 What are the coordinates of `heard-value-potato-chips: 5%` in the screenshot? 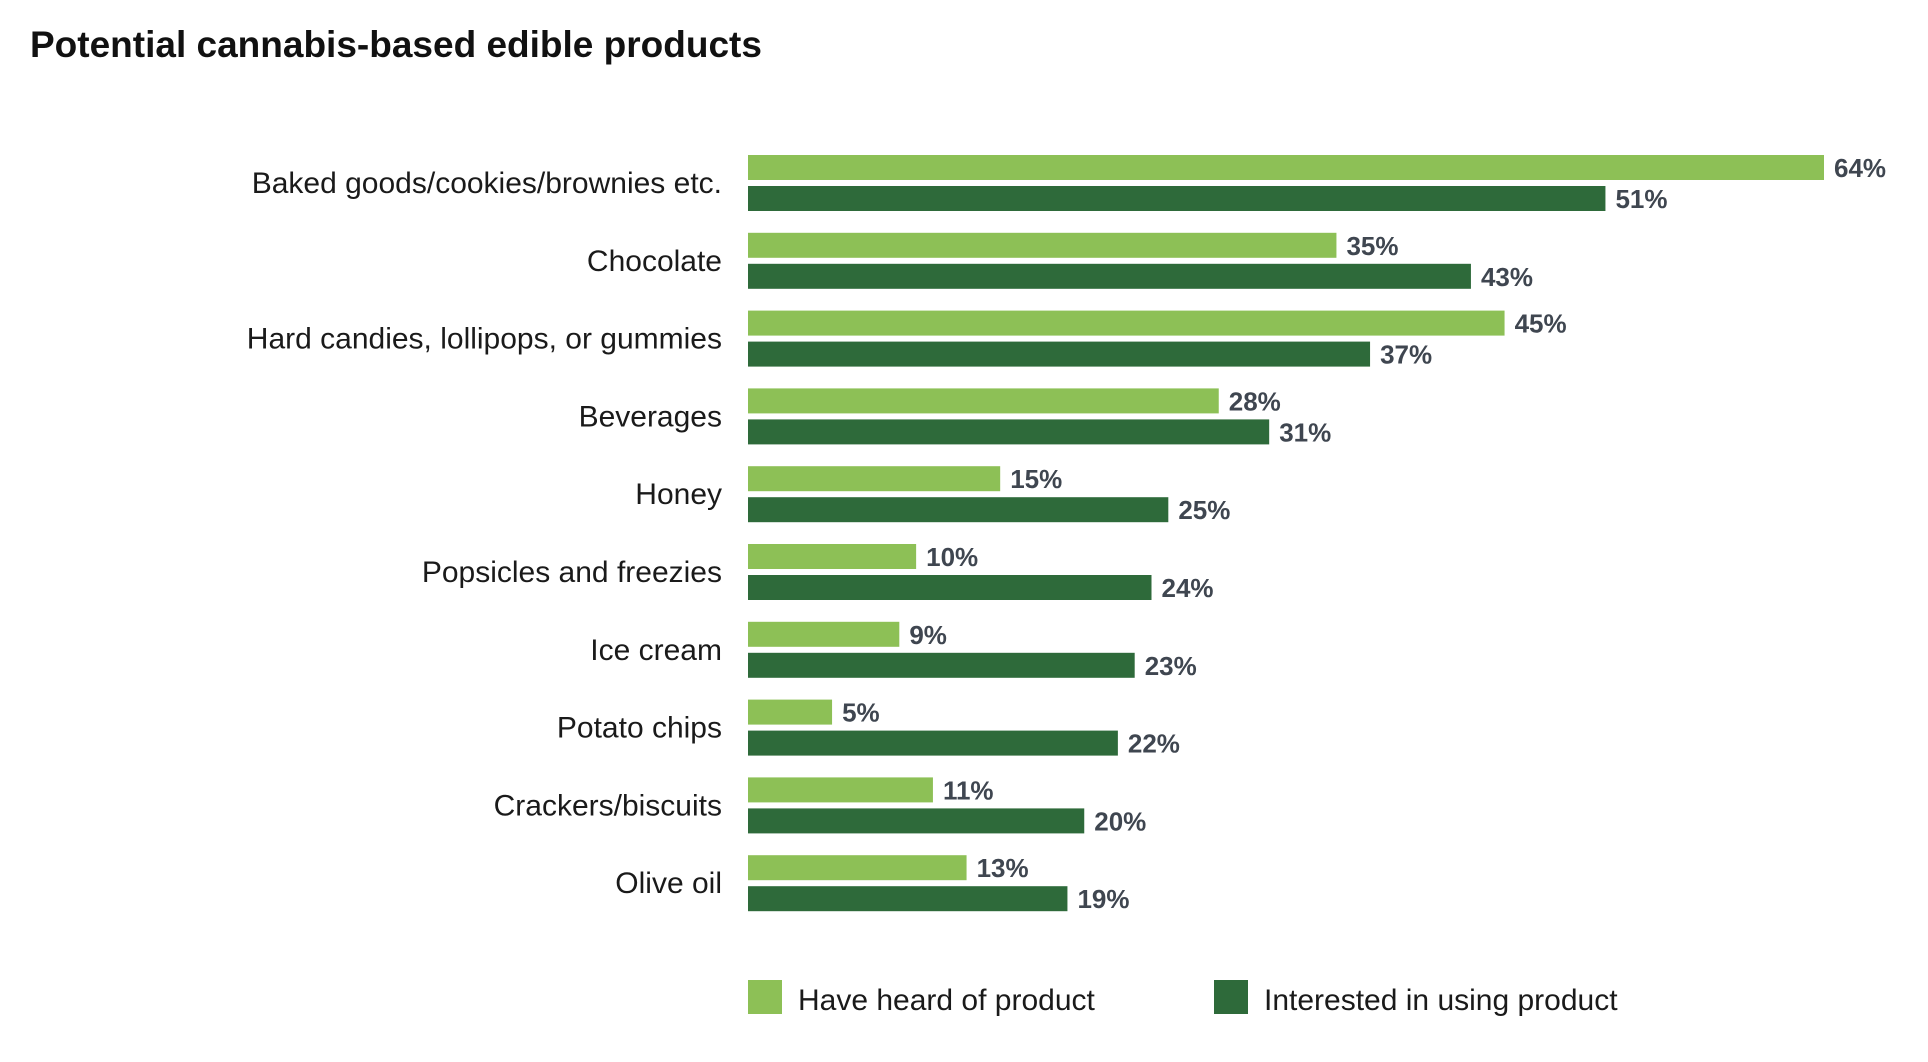 It's located at (861, 713).